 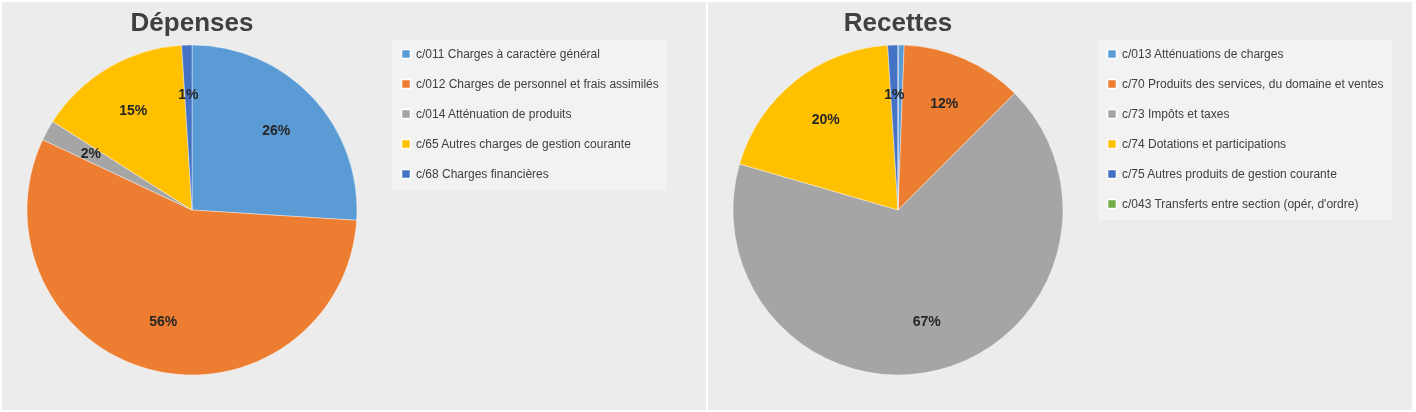 I want to click on data-label: 12%, so click(x=944, y=103).